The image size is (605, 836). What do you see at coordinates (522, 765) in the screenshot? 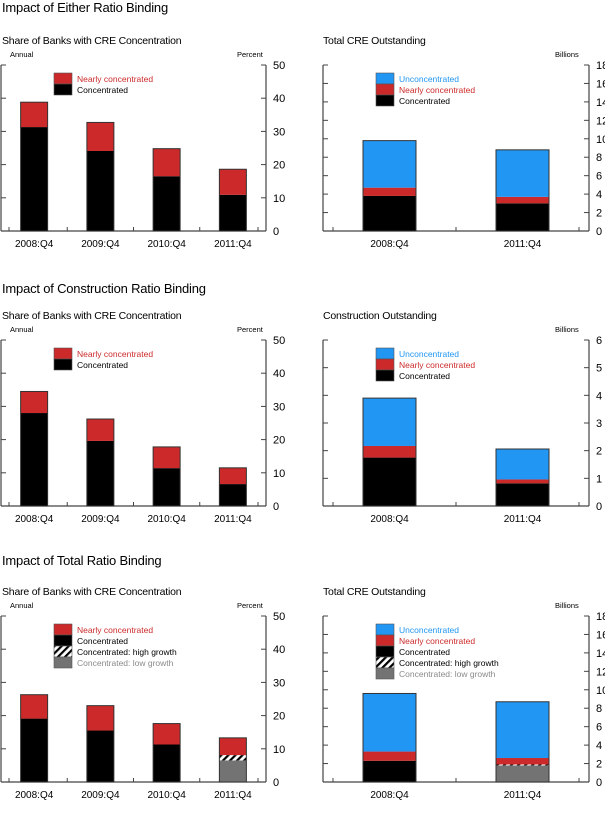
I see `bar-segment-high-growth` at bounding box center [522, 765].